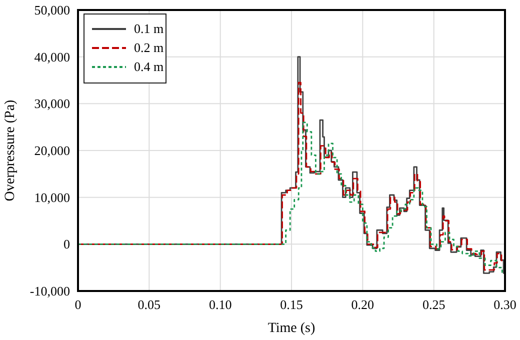  Describe the element at coordinates (220, 304) in the screenshot. I see `x-tick-label: 0.10` at that location.